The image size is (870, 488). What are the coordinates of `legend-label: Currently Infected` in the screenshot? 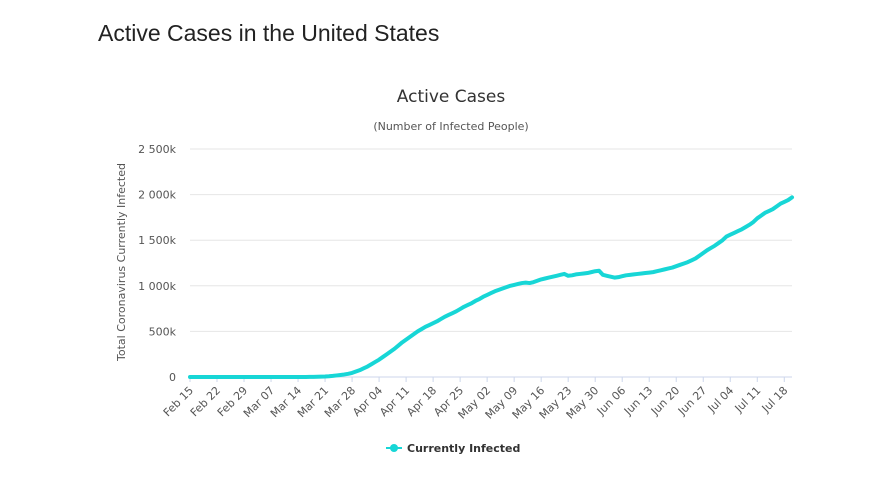 It's located at (463, 448).